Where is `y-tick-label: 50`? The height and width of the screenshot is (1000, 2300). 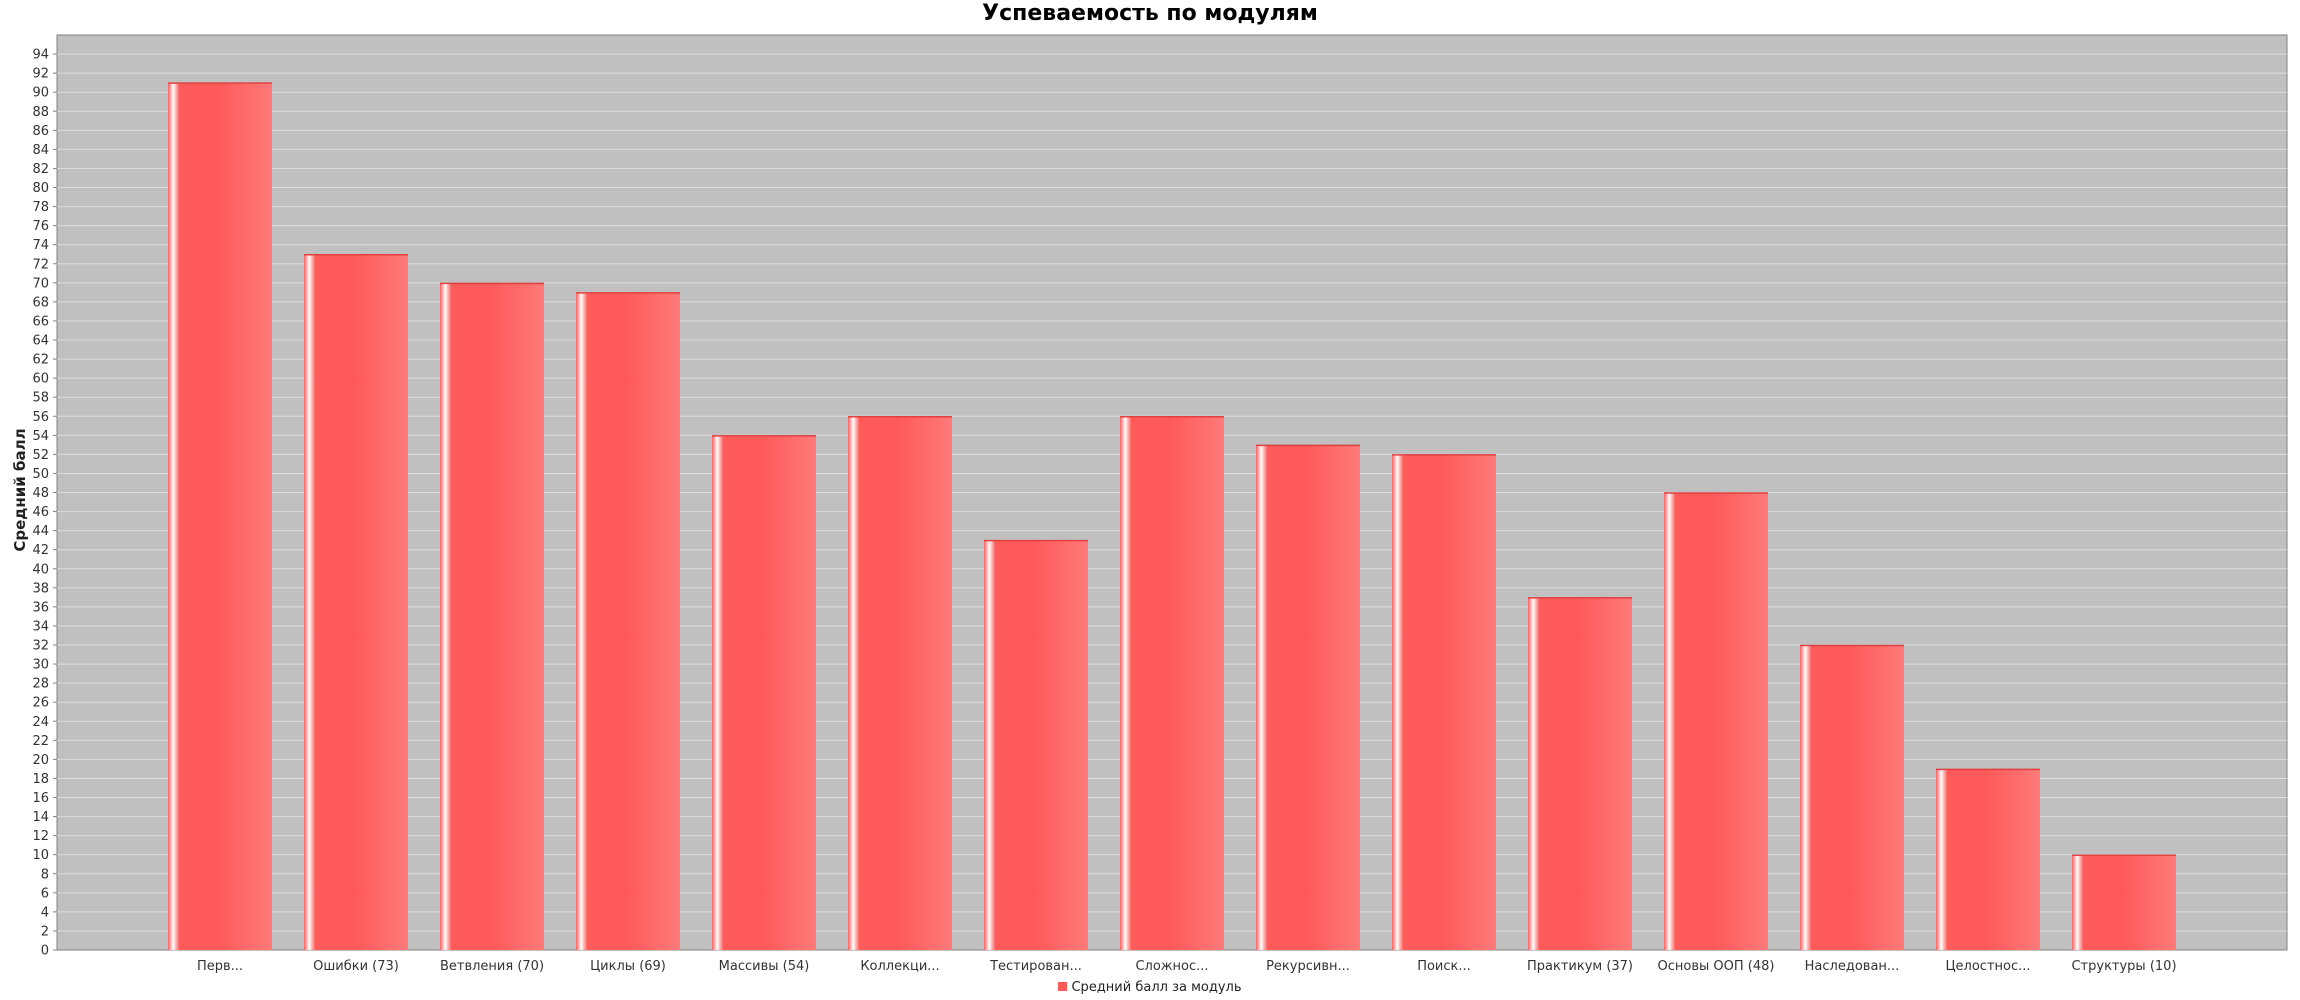
y-tick-label: 50 is located at coordinates (40, 474).